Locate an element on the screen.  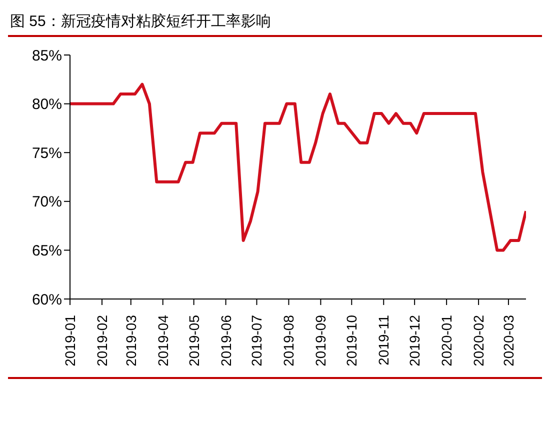
x-tick-label: 2019-05 is located at coordinates (194, 340).